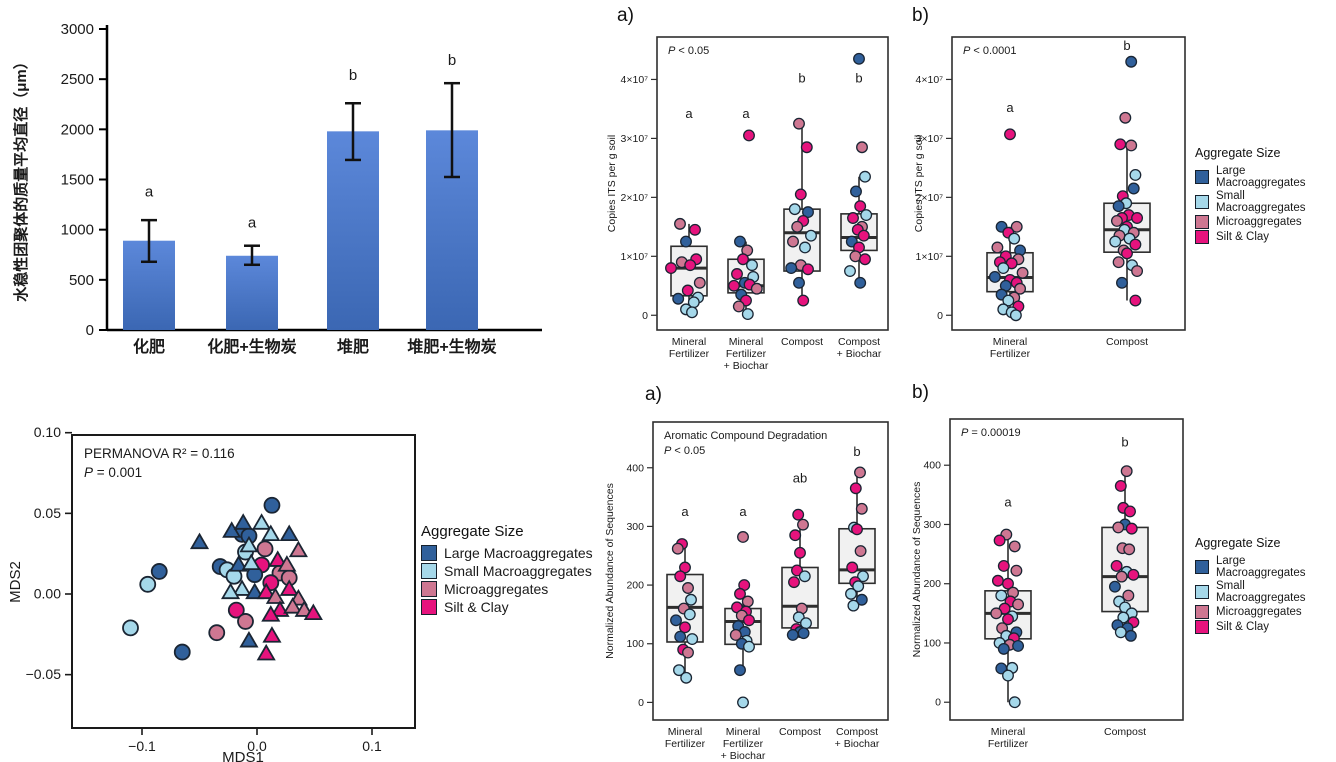 This screenshot has height=762, width=1336. What do you see at coordinates (745, 436) in the screenshot?
I see `panel-title: Aromatic Compound Degradation` at bounding box center [745, 436].